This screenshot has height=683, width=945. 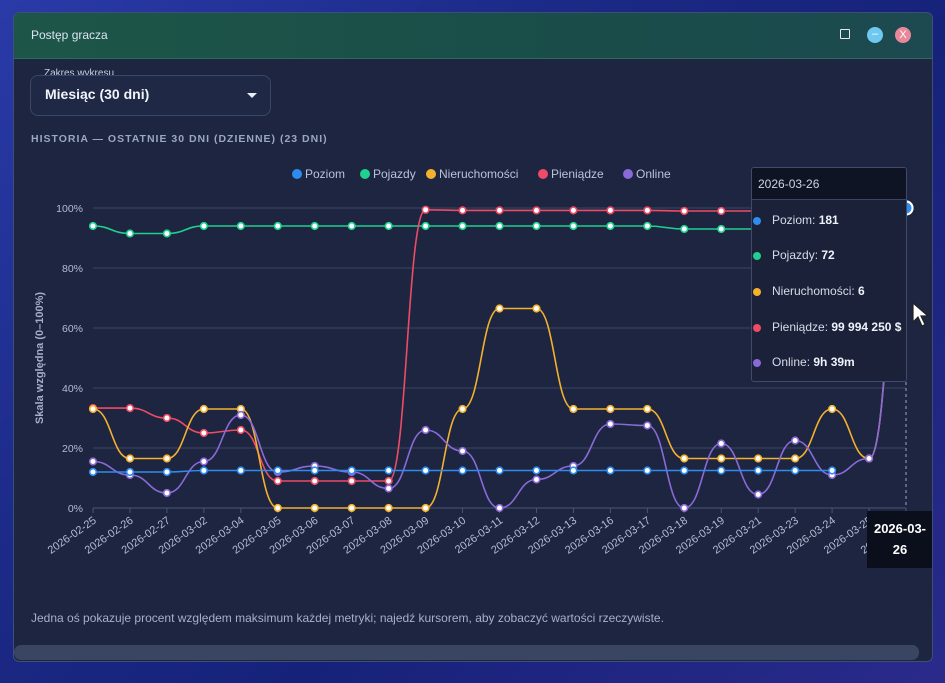 What do you see at coordinates (818, 291) in the screenshot?
I see `tooltip-series-name: Nieruchomości: 6` at bounding box center [818, 291].